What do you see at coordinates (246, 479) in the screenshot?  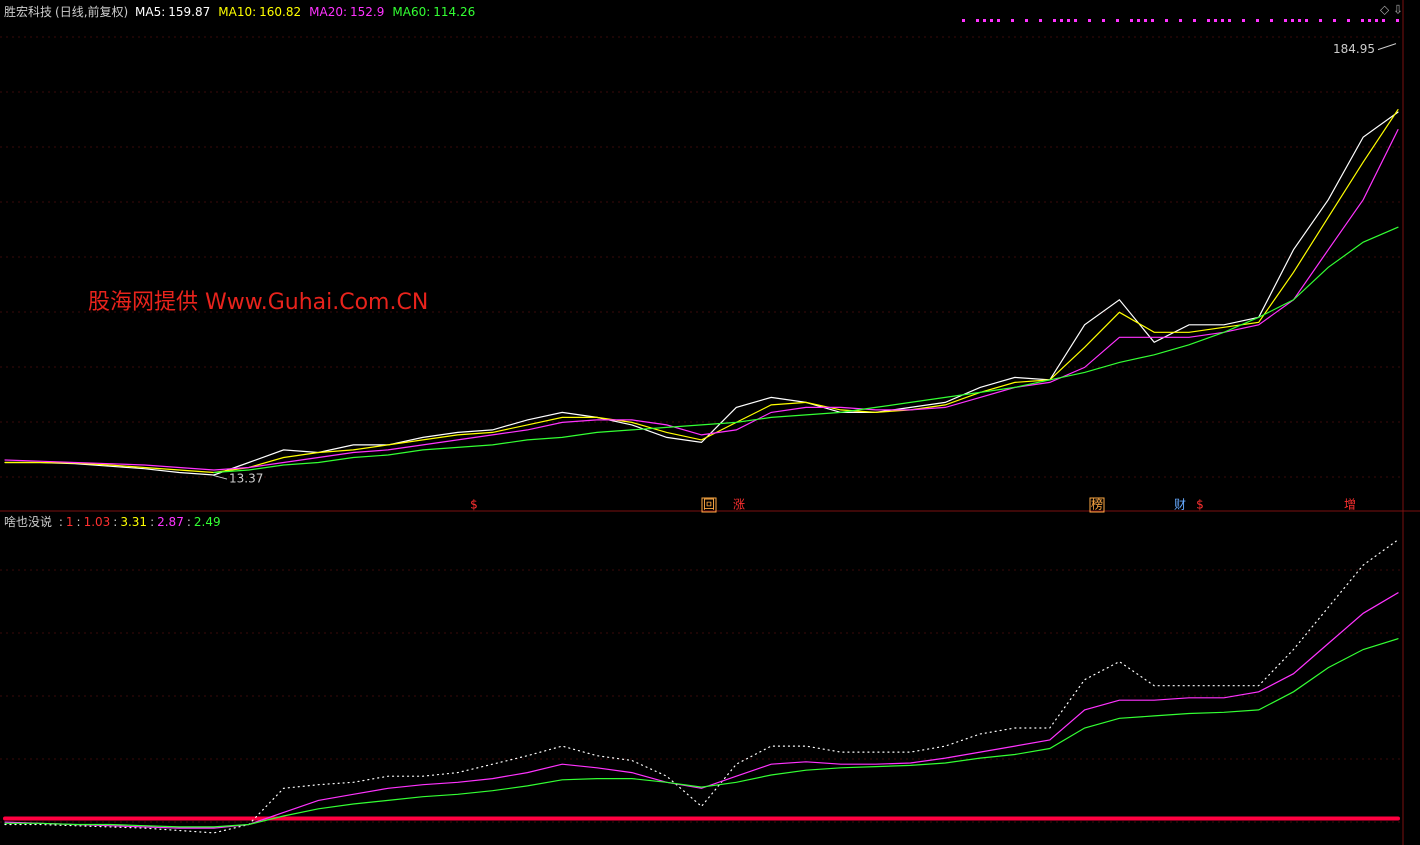 I see `low-label: 13.37` at bounding box center [246, 479].